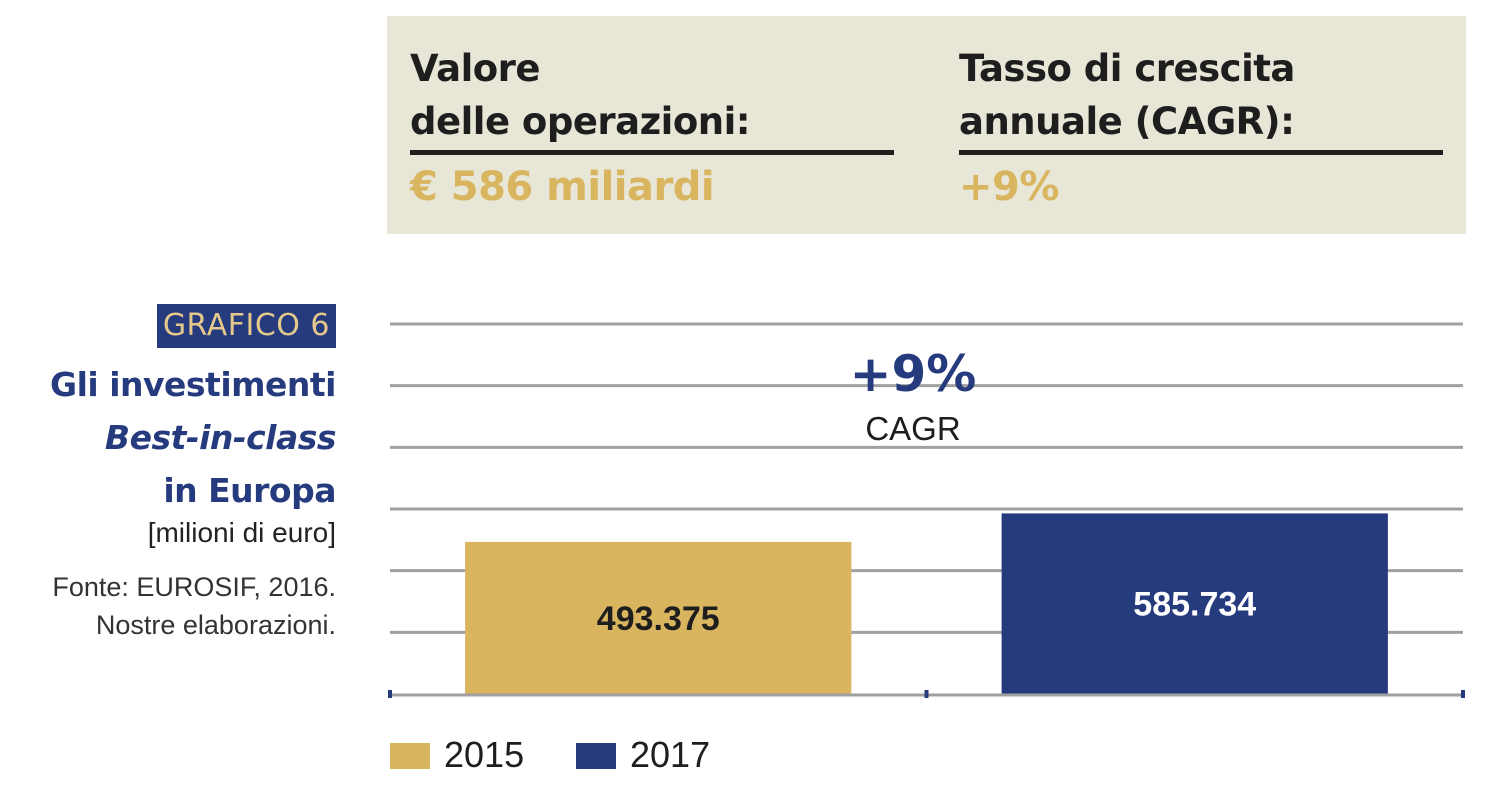  What do you see at coordinates (912, 428) in the screenshot?
I see `cagr-annotation-label: CAGR` at bounding box center [912, 428].